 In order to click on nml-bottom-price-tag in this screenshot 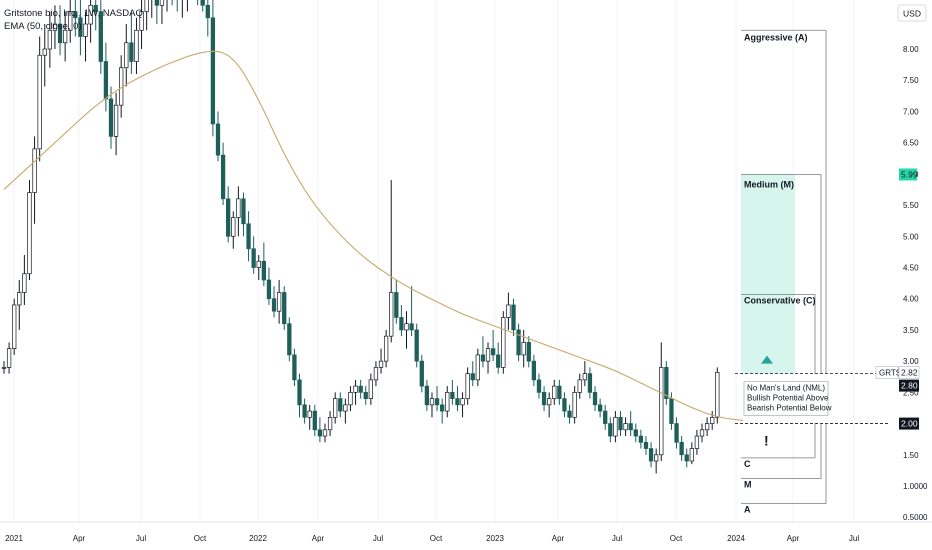, I will do `click(909, 423)`.